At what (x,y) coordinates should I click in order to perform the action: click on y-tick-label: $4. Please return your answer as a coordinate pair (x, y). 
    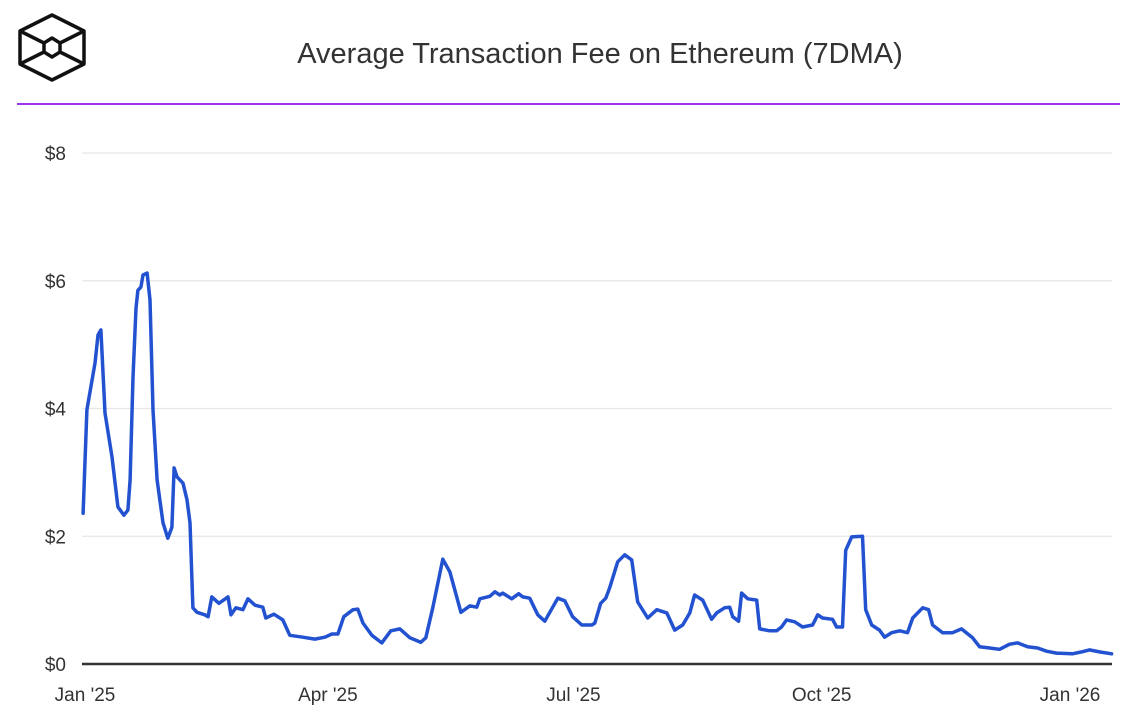
    Looking at the image, I should click on (56, 410).